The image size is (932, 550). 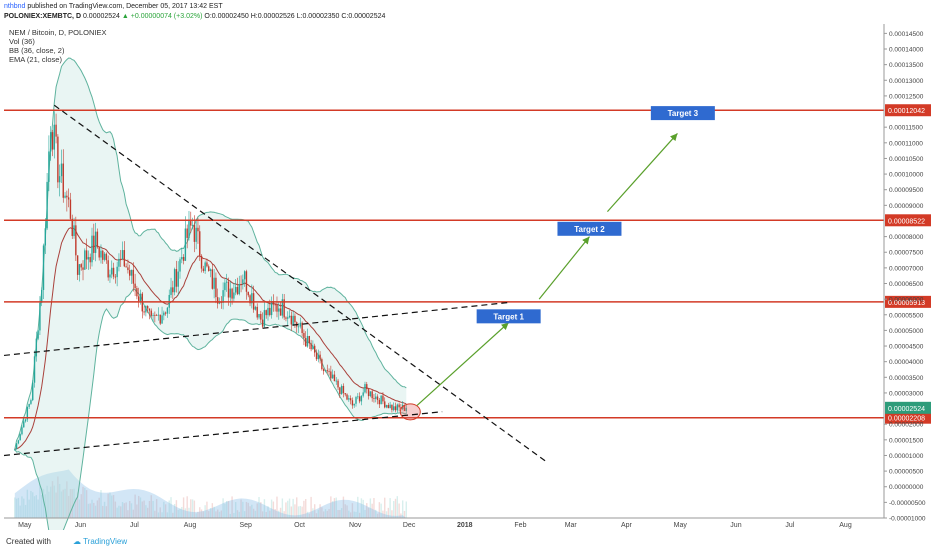 I want to click on price-tick-label: 0.00012500, so click(x=906, y=96).